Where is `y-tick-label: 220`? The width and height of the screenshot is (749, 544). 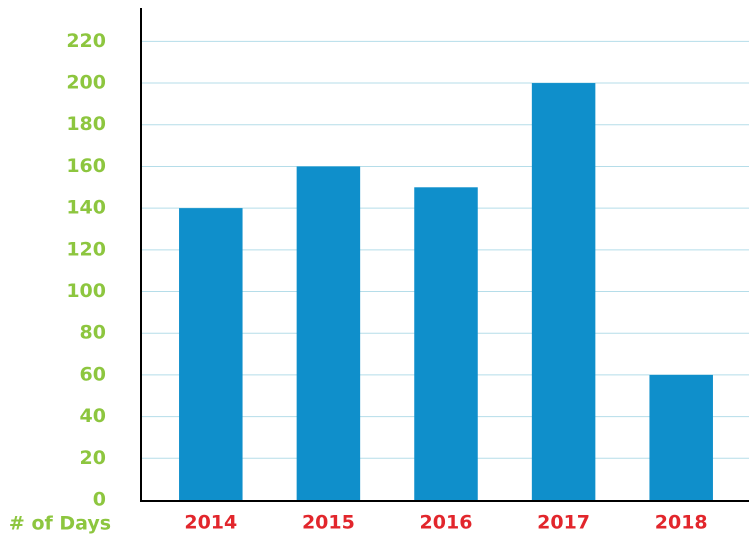
y-tick-label: 220 is located at coordinates (86, 41).